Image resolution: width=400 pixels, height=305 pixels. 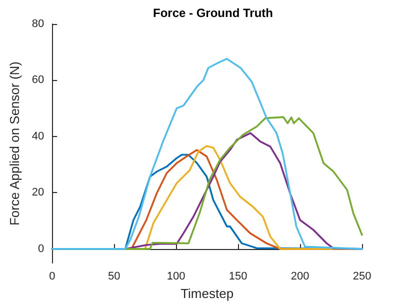 What do you see at coordinates (38, 136) in the screenshot?
I see `y-tick-label: 40` at bounding box center [38, 136].